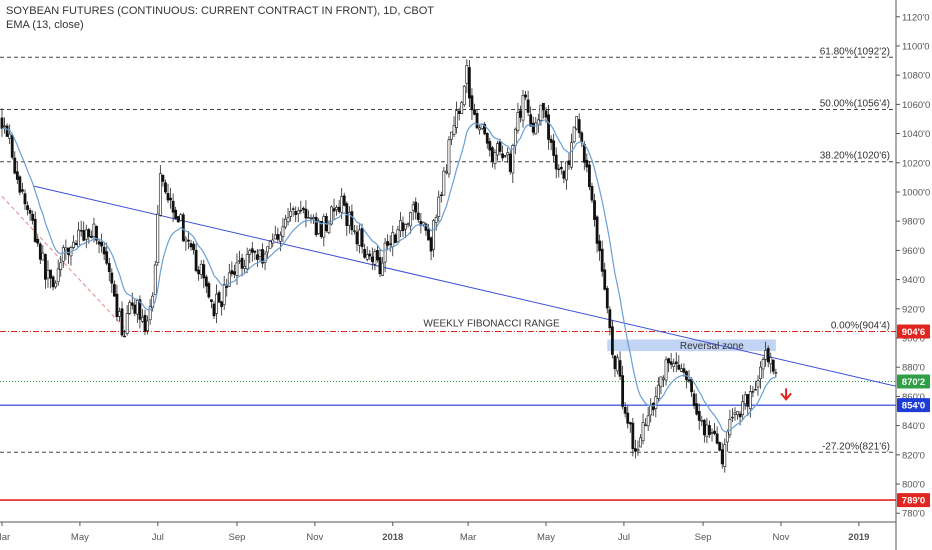 This screenshot has width=932, height=550. I want to click on trendline, so click(64, 264).